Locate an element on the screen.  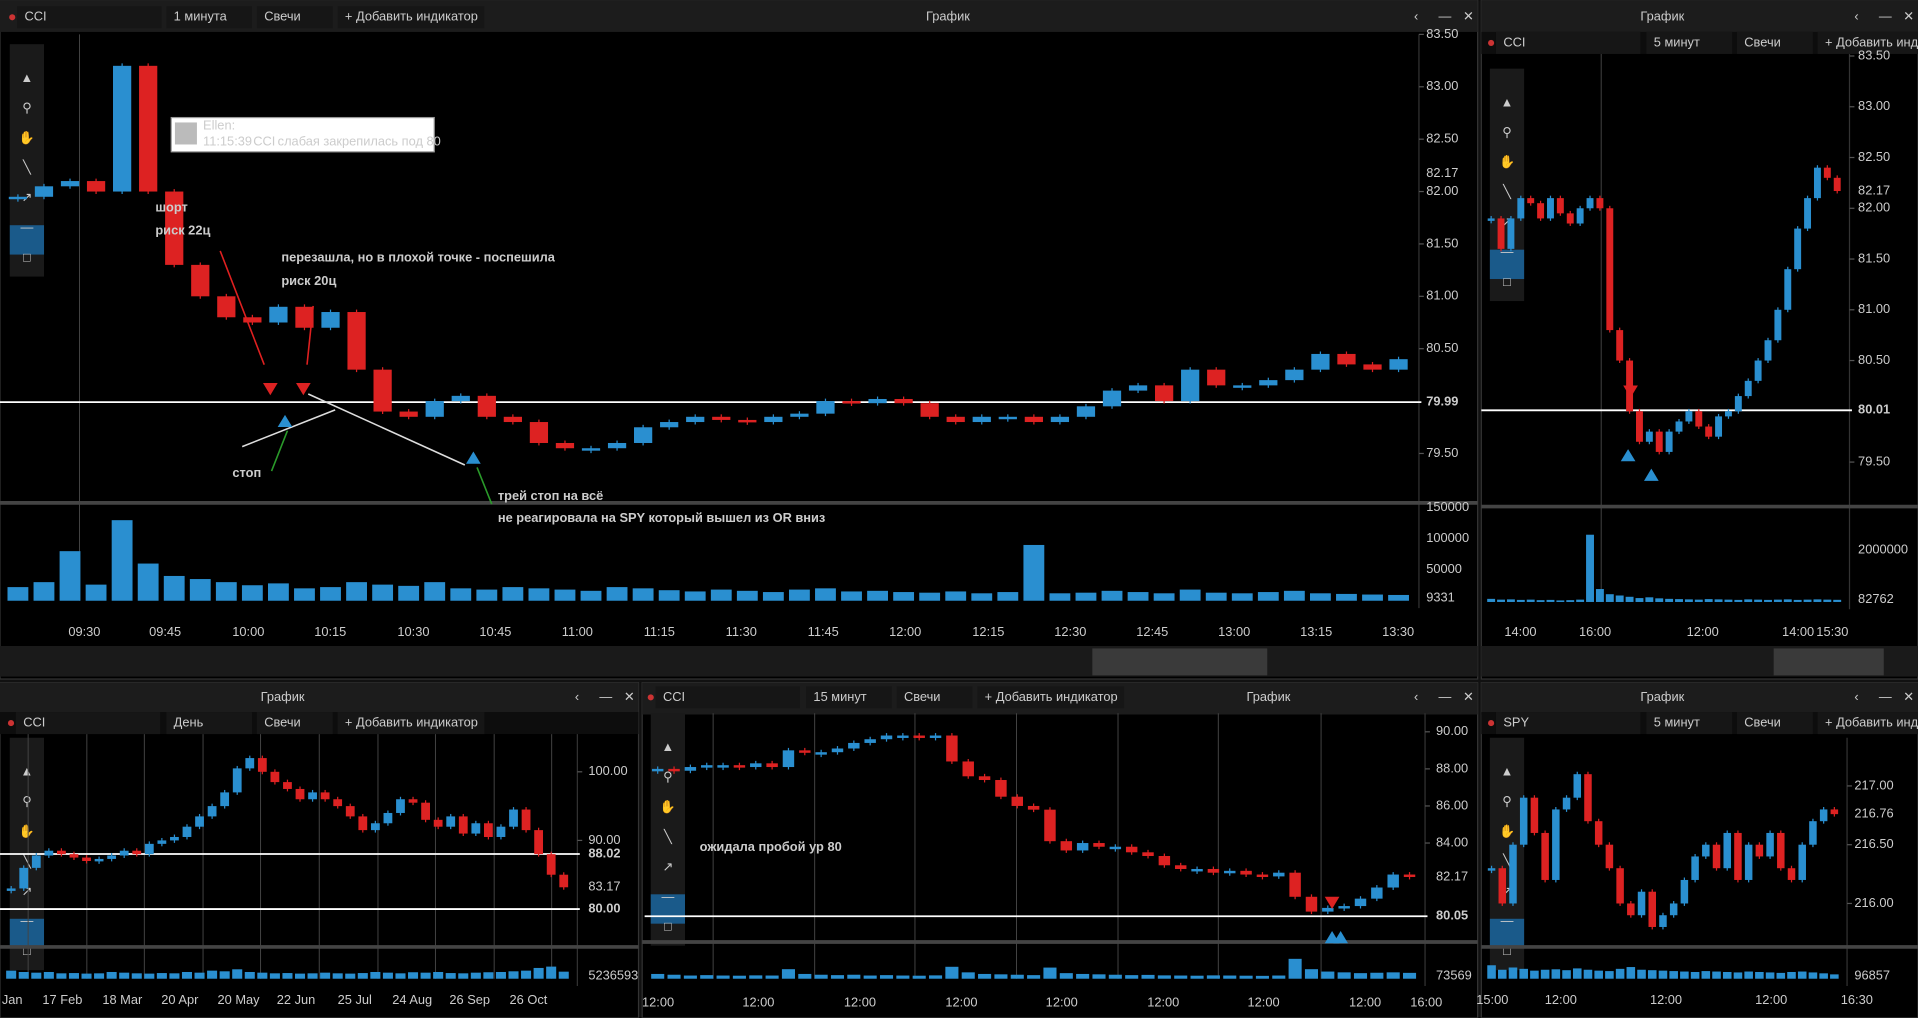
toolbar-interval: 1 минута is located at coordinates (201, 16).